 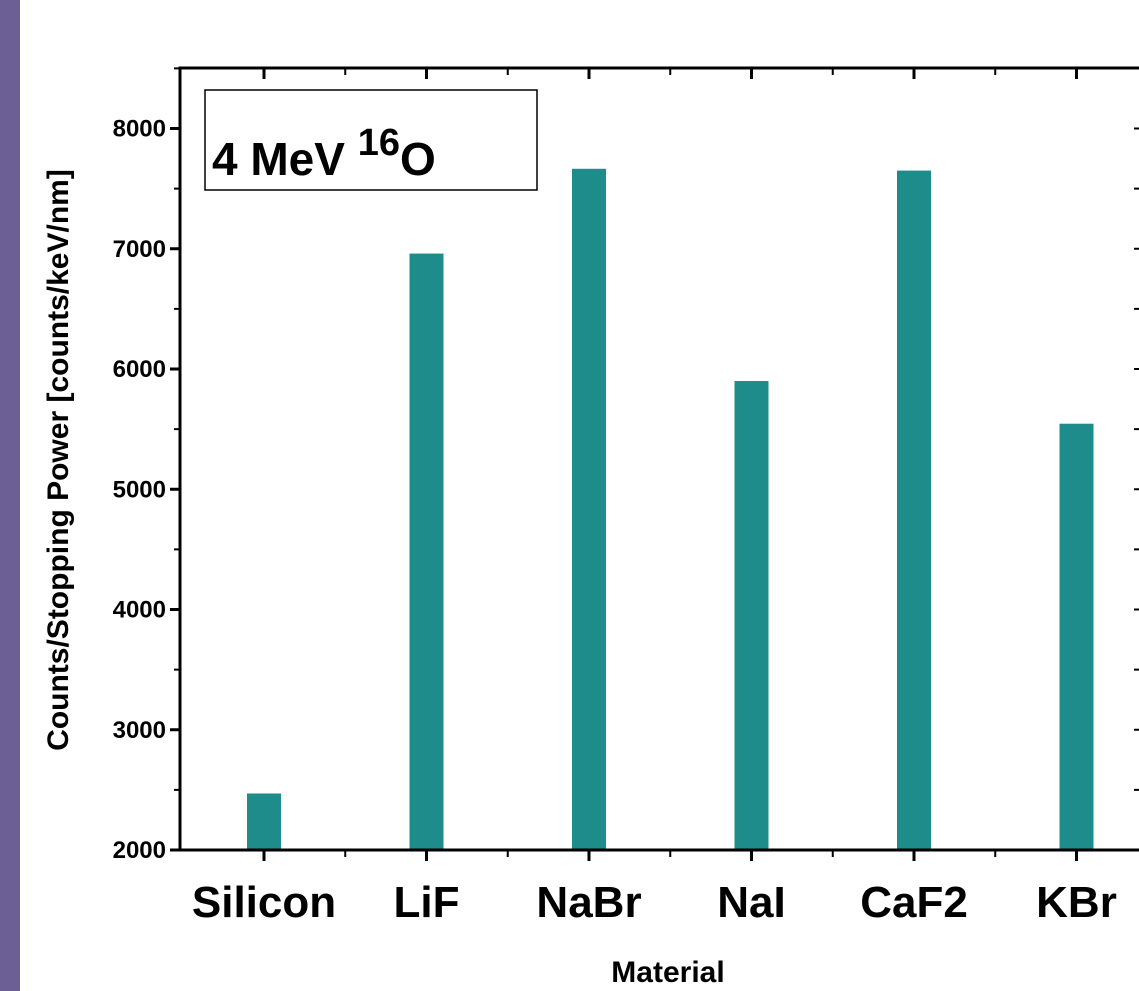 I want to click on y-axis-title: Counts/Stopping Power [counts/keV/nm], so click(x=58, y=460).